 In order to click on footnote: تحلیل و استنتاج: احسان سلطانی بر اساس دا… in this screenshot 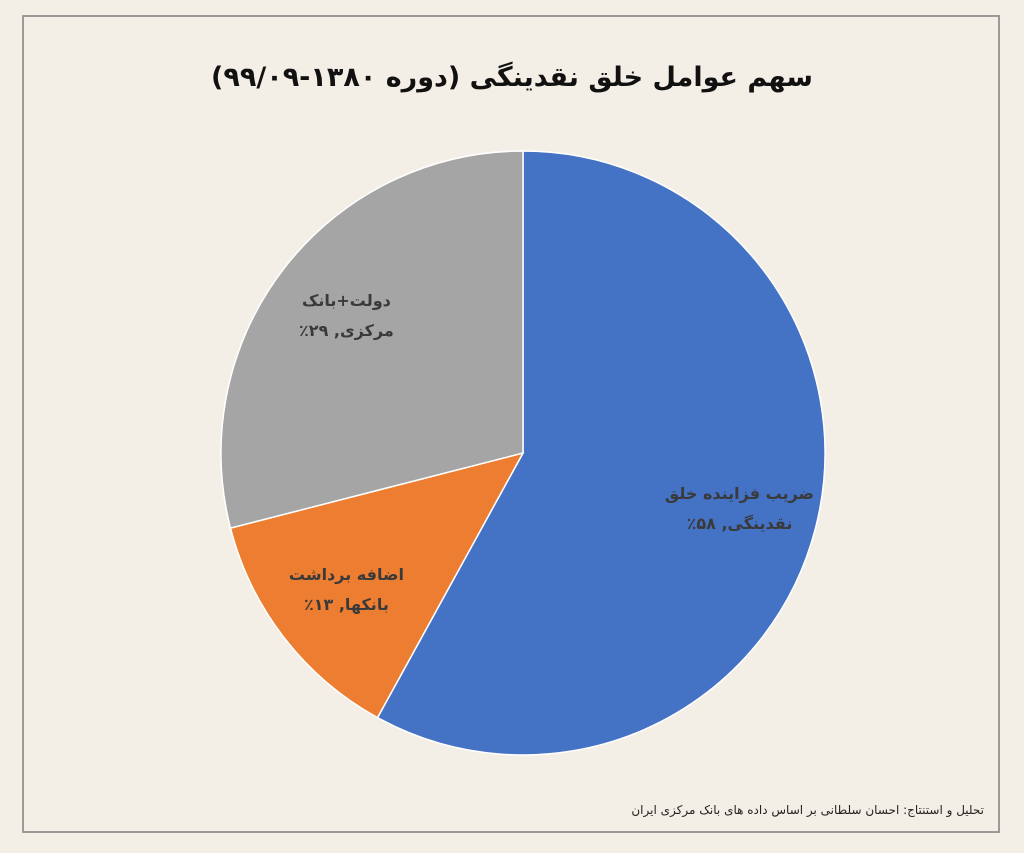, I will do `click(807, 810)`.